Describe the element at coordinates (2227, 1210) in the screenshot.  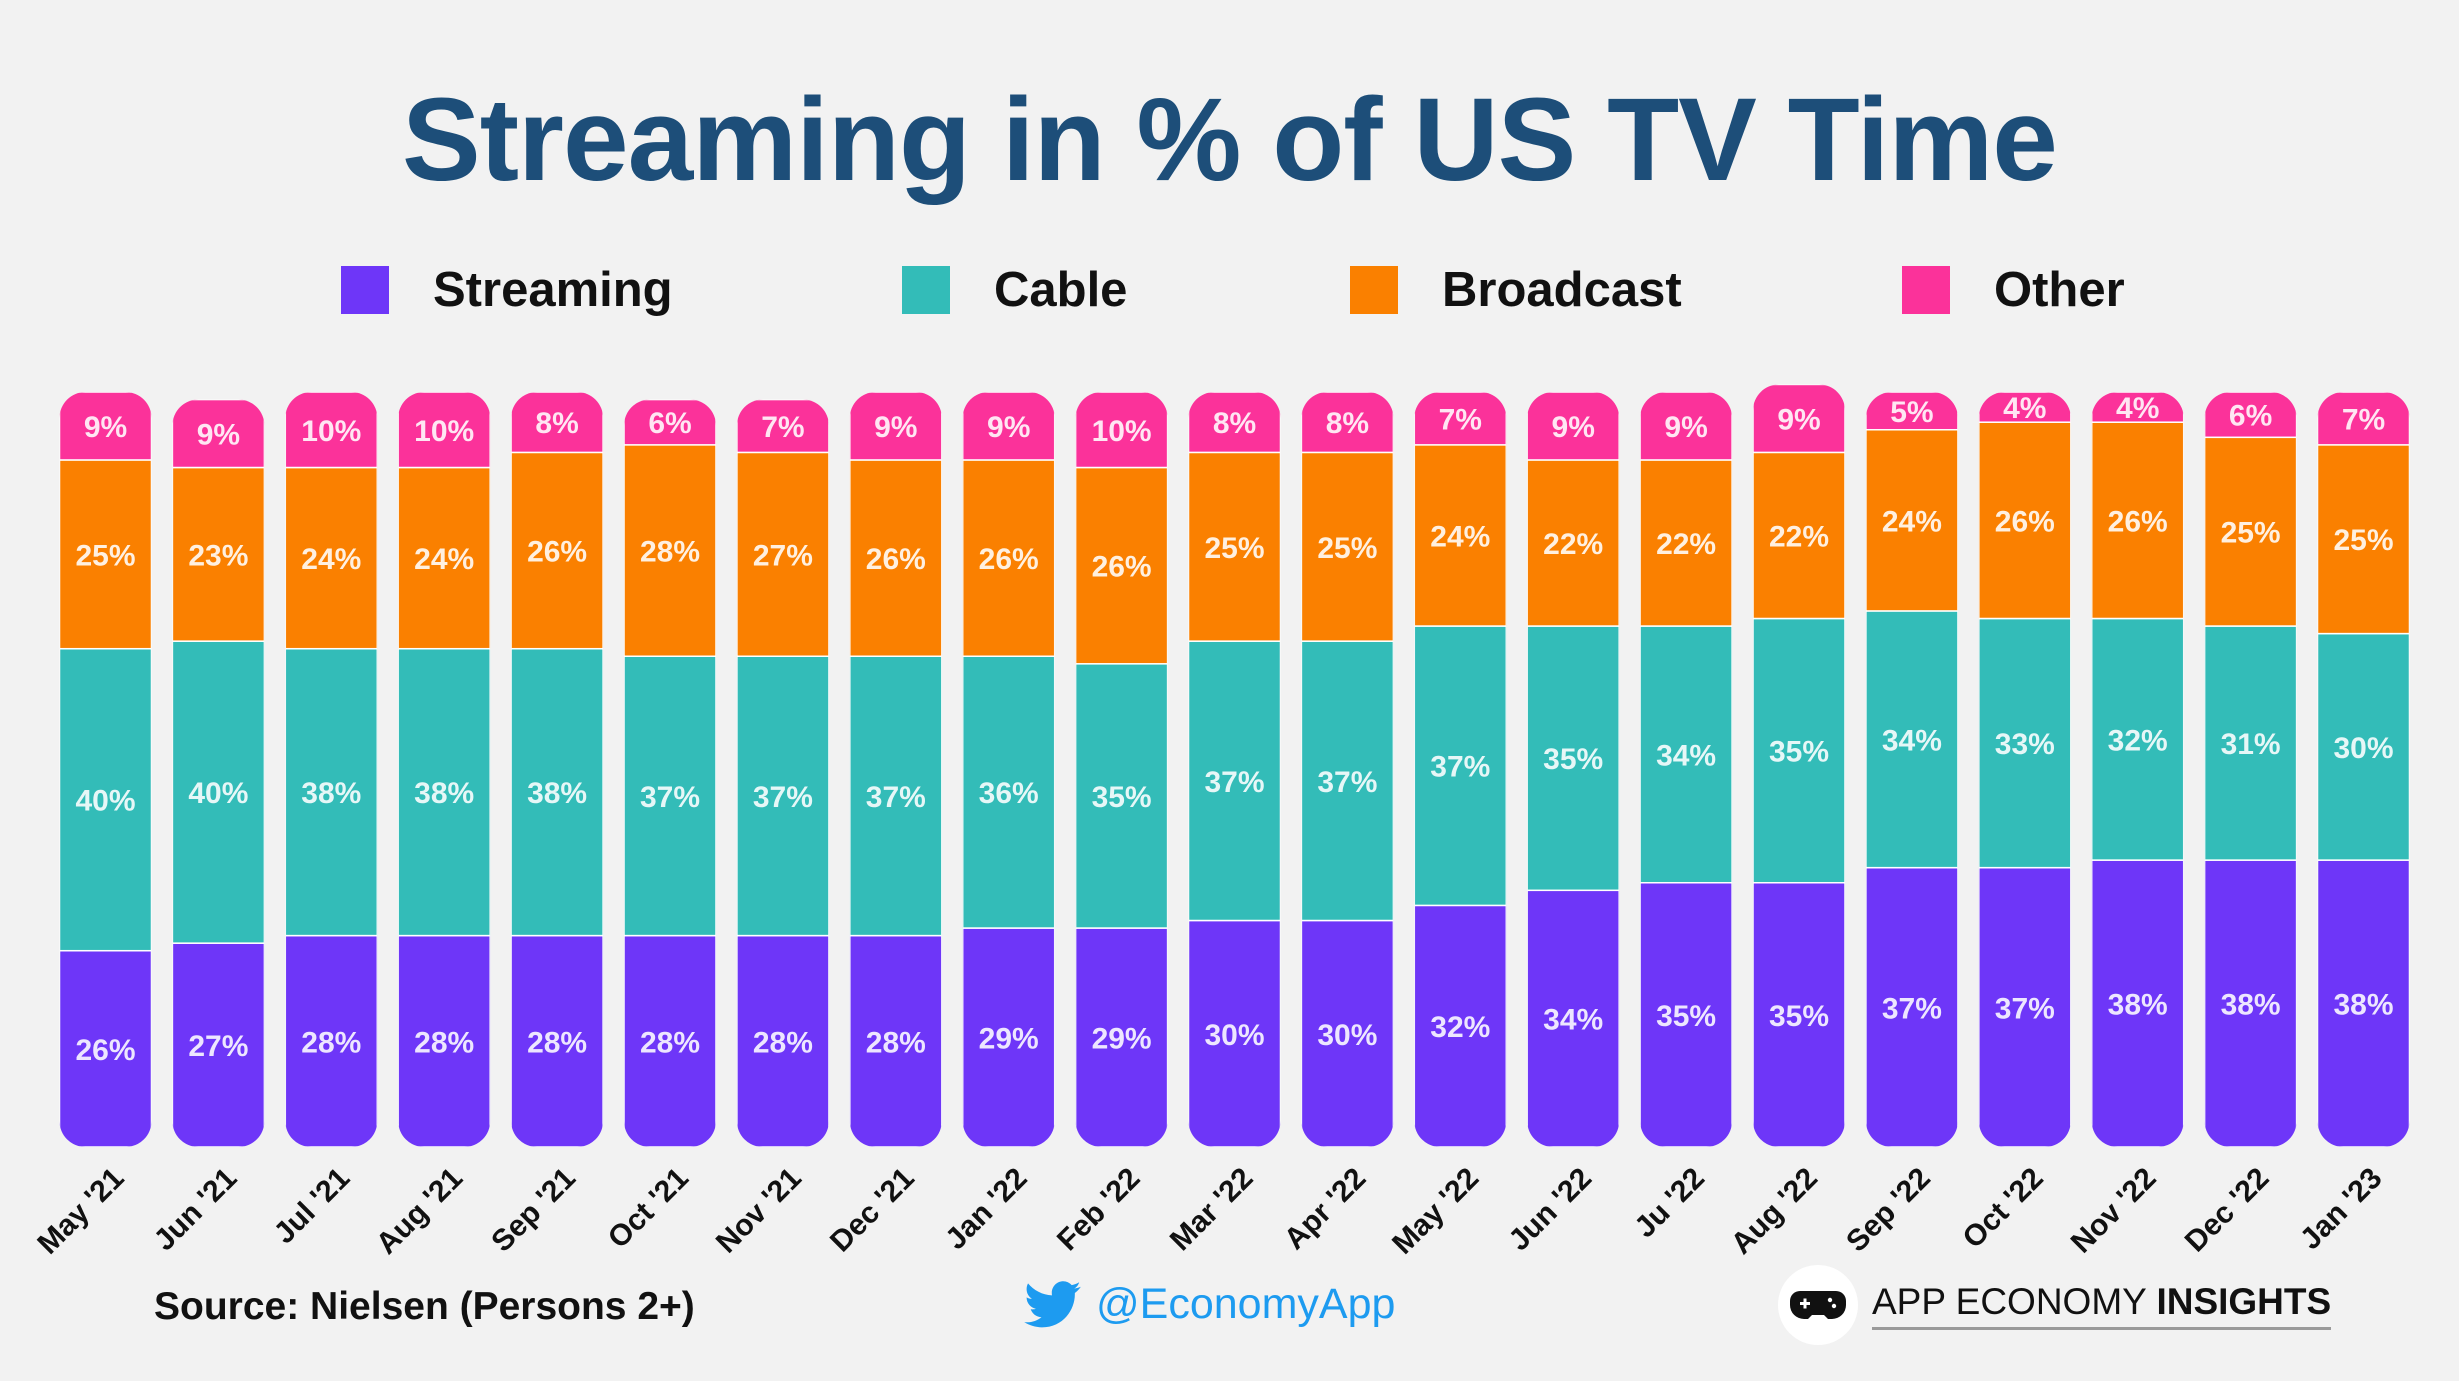
I see `x-tick-label: Dec '22` at that location.